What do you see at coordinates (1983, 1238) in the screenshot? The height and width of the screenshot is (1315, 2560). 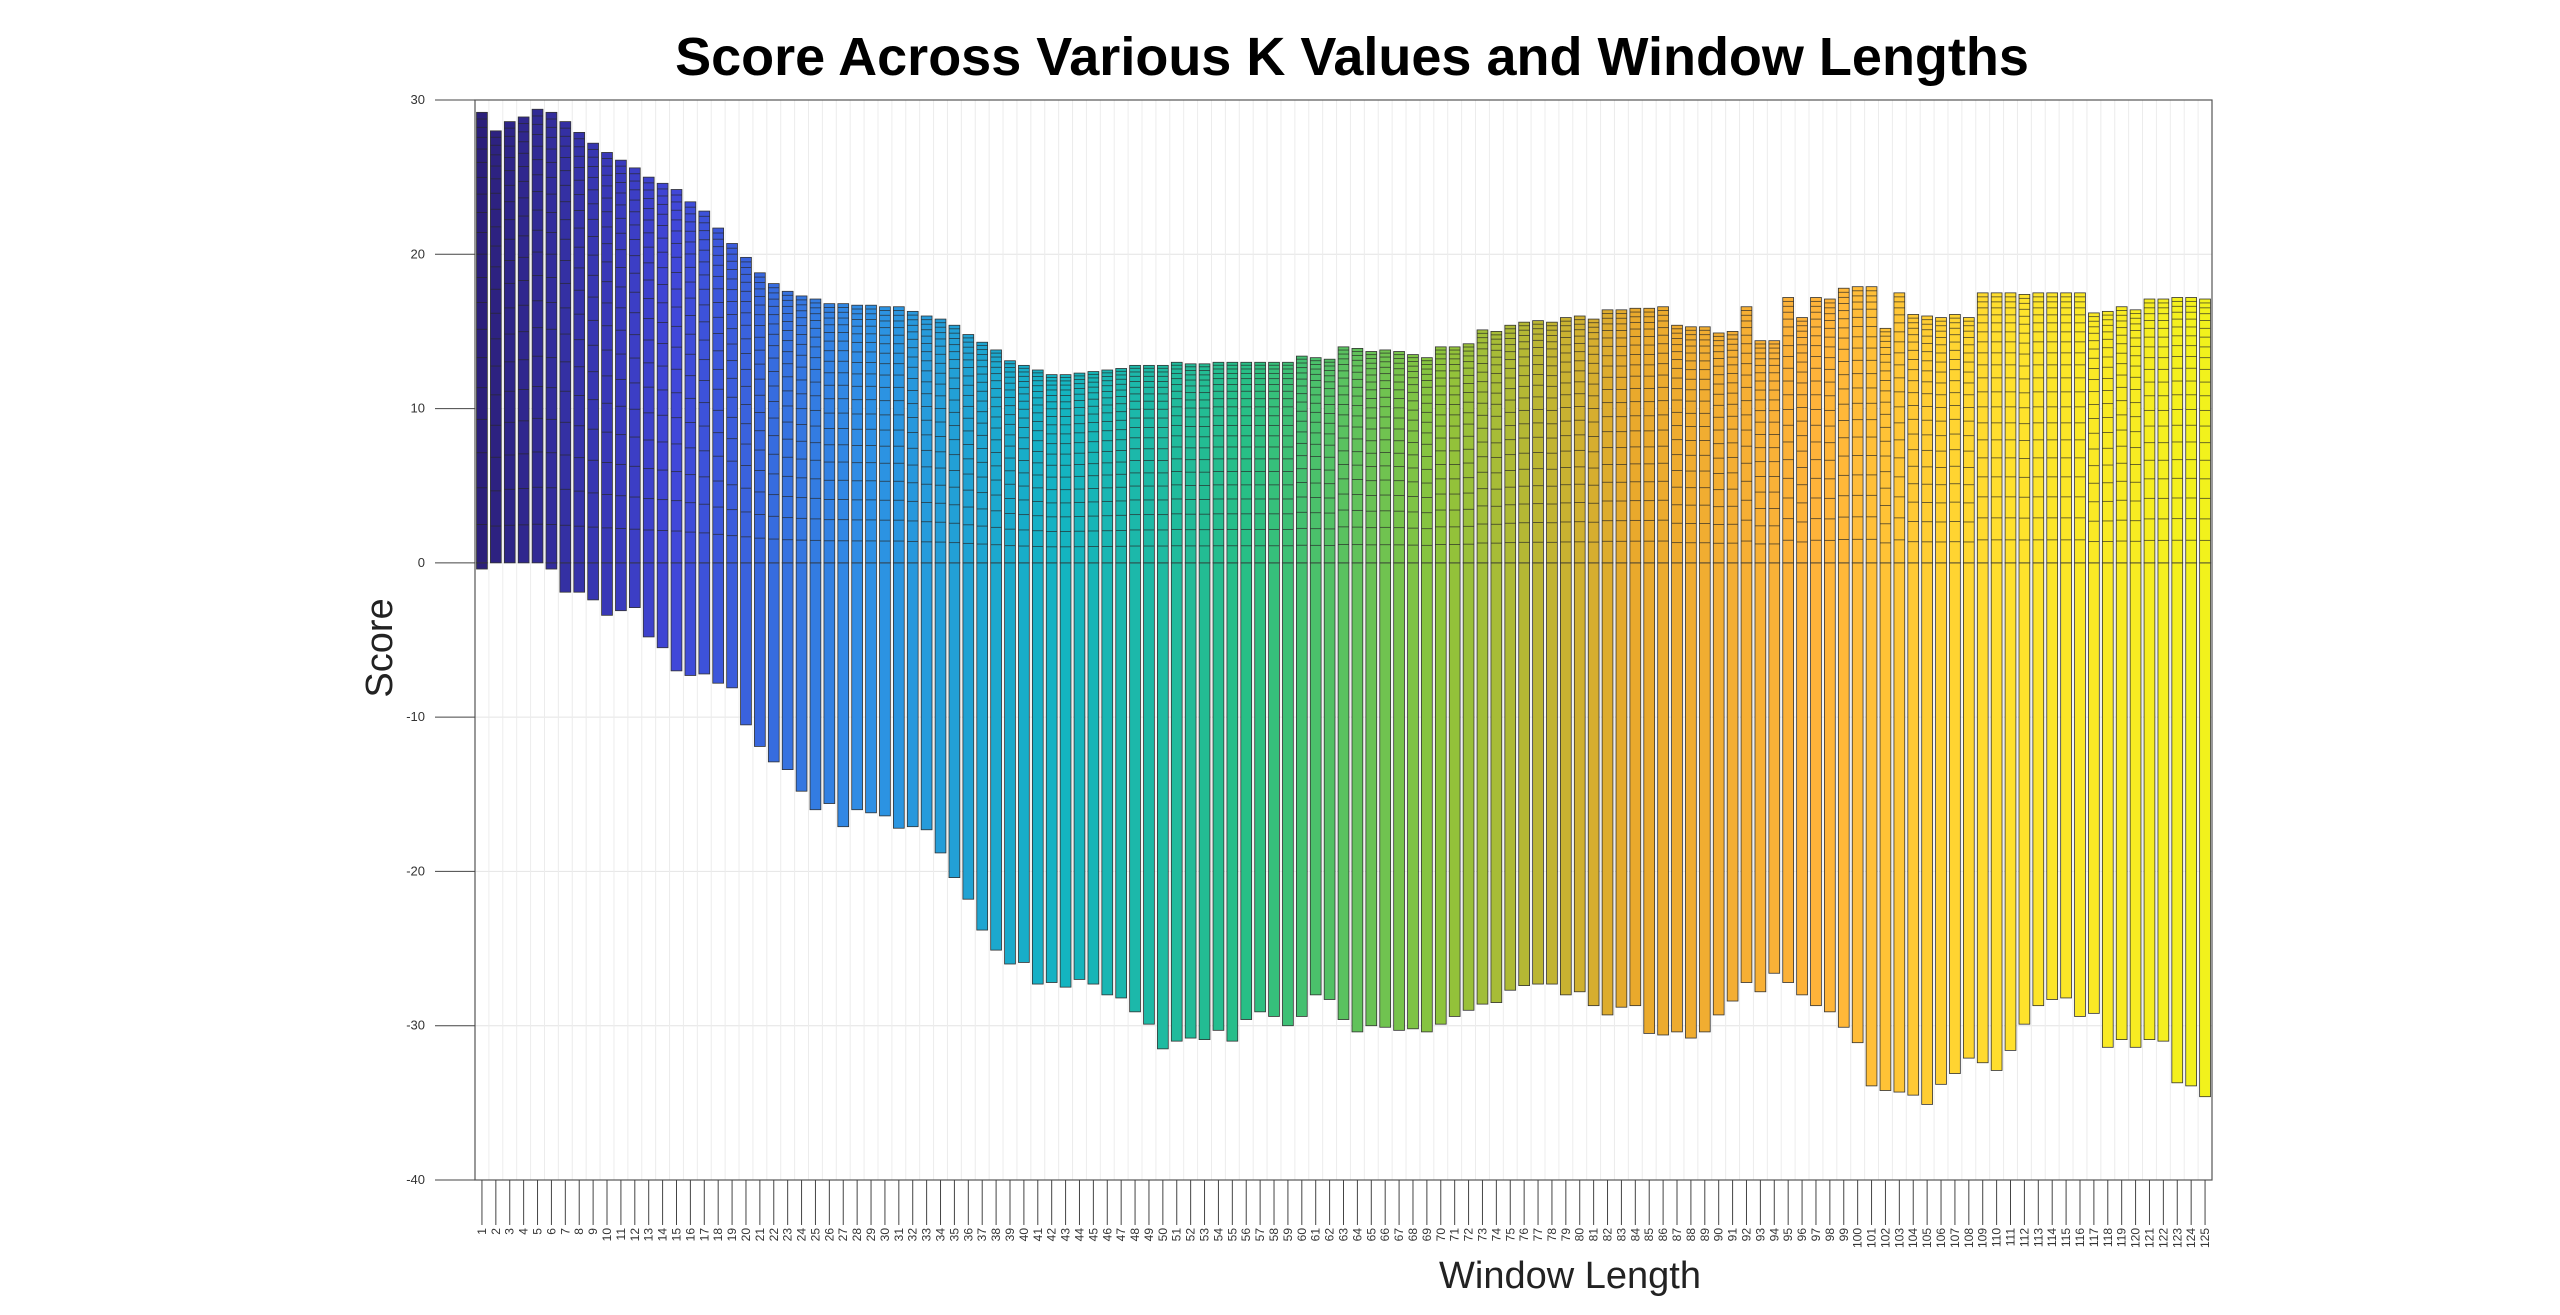 I see `x-tick-label: 109` at bounding box center [1983, 1238].